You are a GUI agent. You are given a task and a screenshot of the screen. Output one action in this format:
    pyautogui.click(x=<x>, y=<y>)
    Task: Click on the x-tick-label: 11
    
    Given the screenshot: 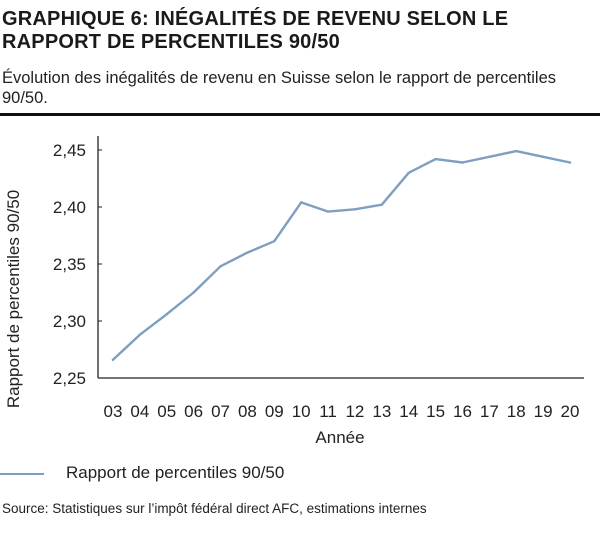 What is the action you would take?
    pyautogui.click(x=328, y=411)
    